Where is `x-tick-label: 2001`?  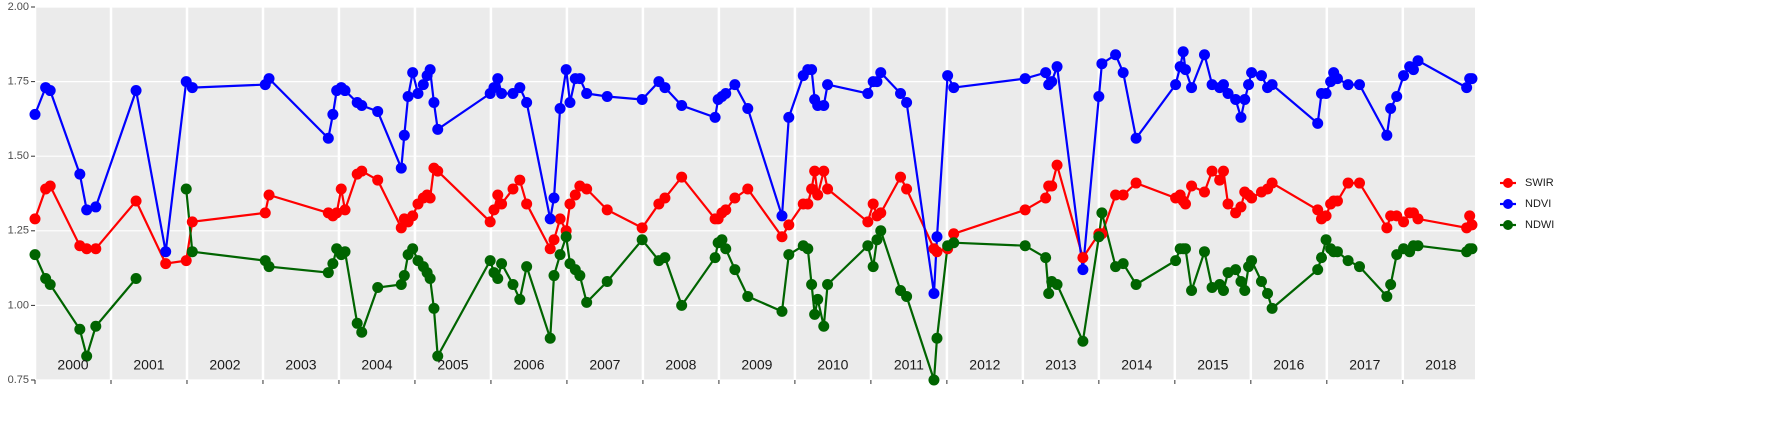 x-tick-label: 2001 is located at coordinates (148, 365).